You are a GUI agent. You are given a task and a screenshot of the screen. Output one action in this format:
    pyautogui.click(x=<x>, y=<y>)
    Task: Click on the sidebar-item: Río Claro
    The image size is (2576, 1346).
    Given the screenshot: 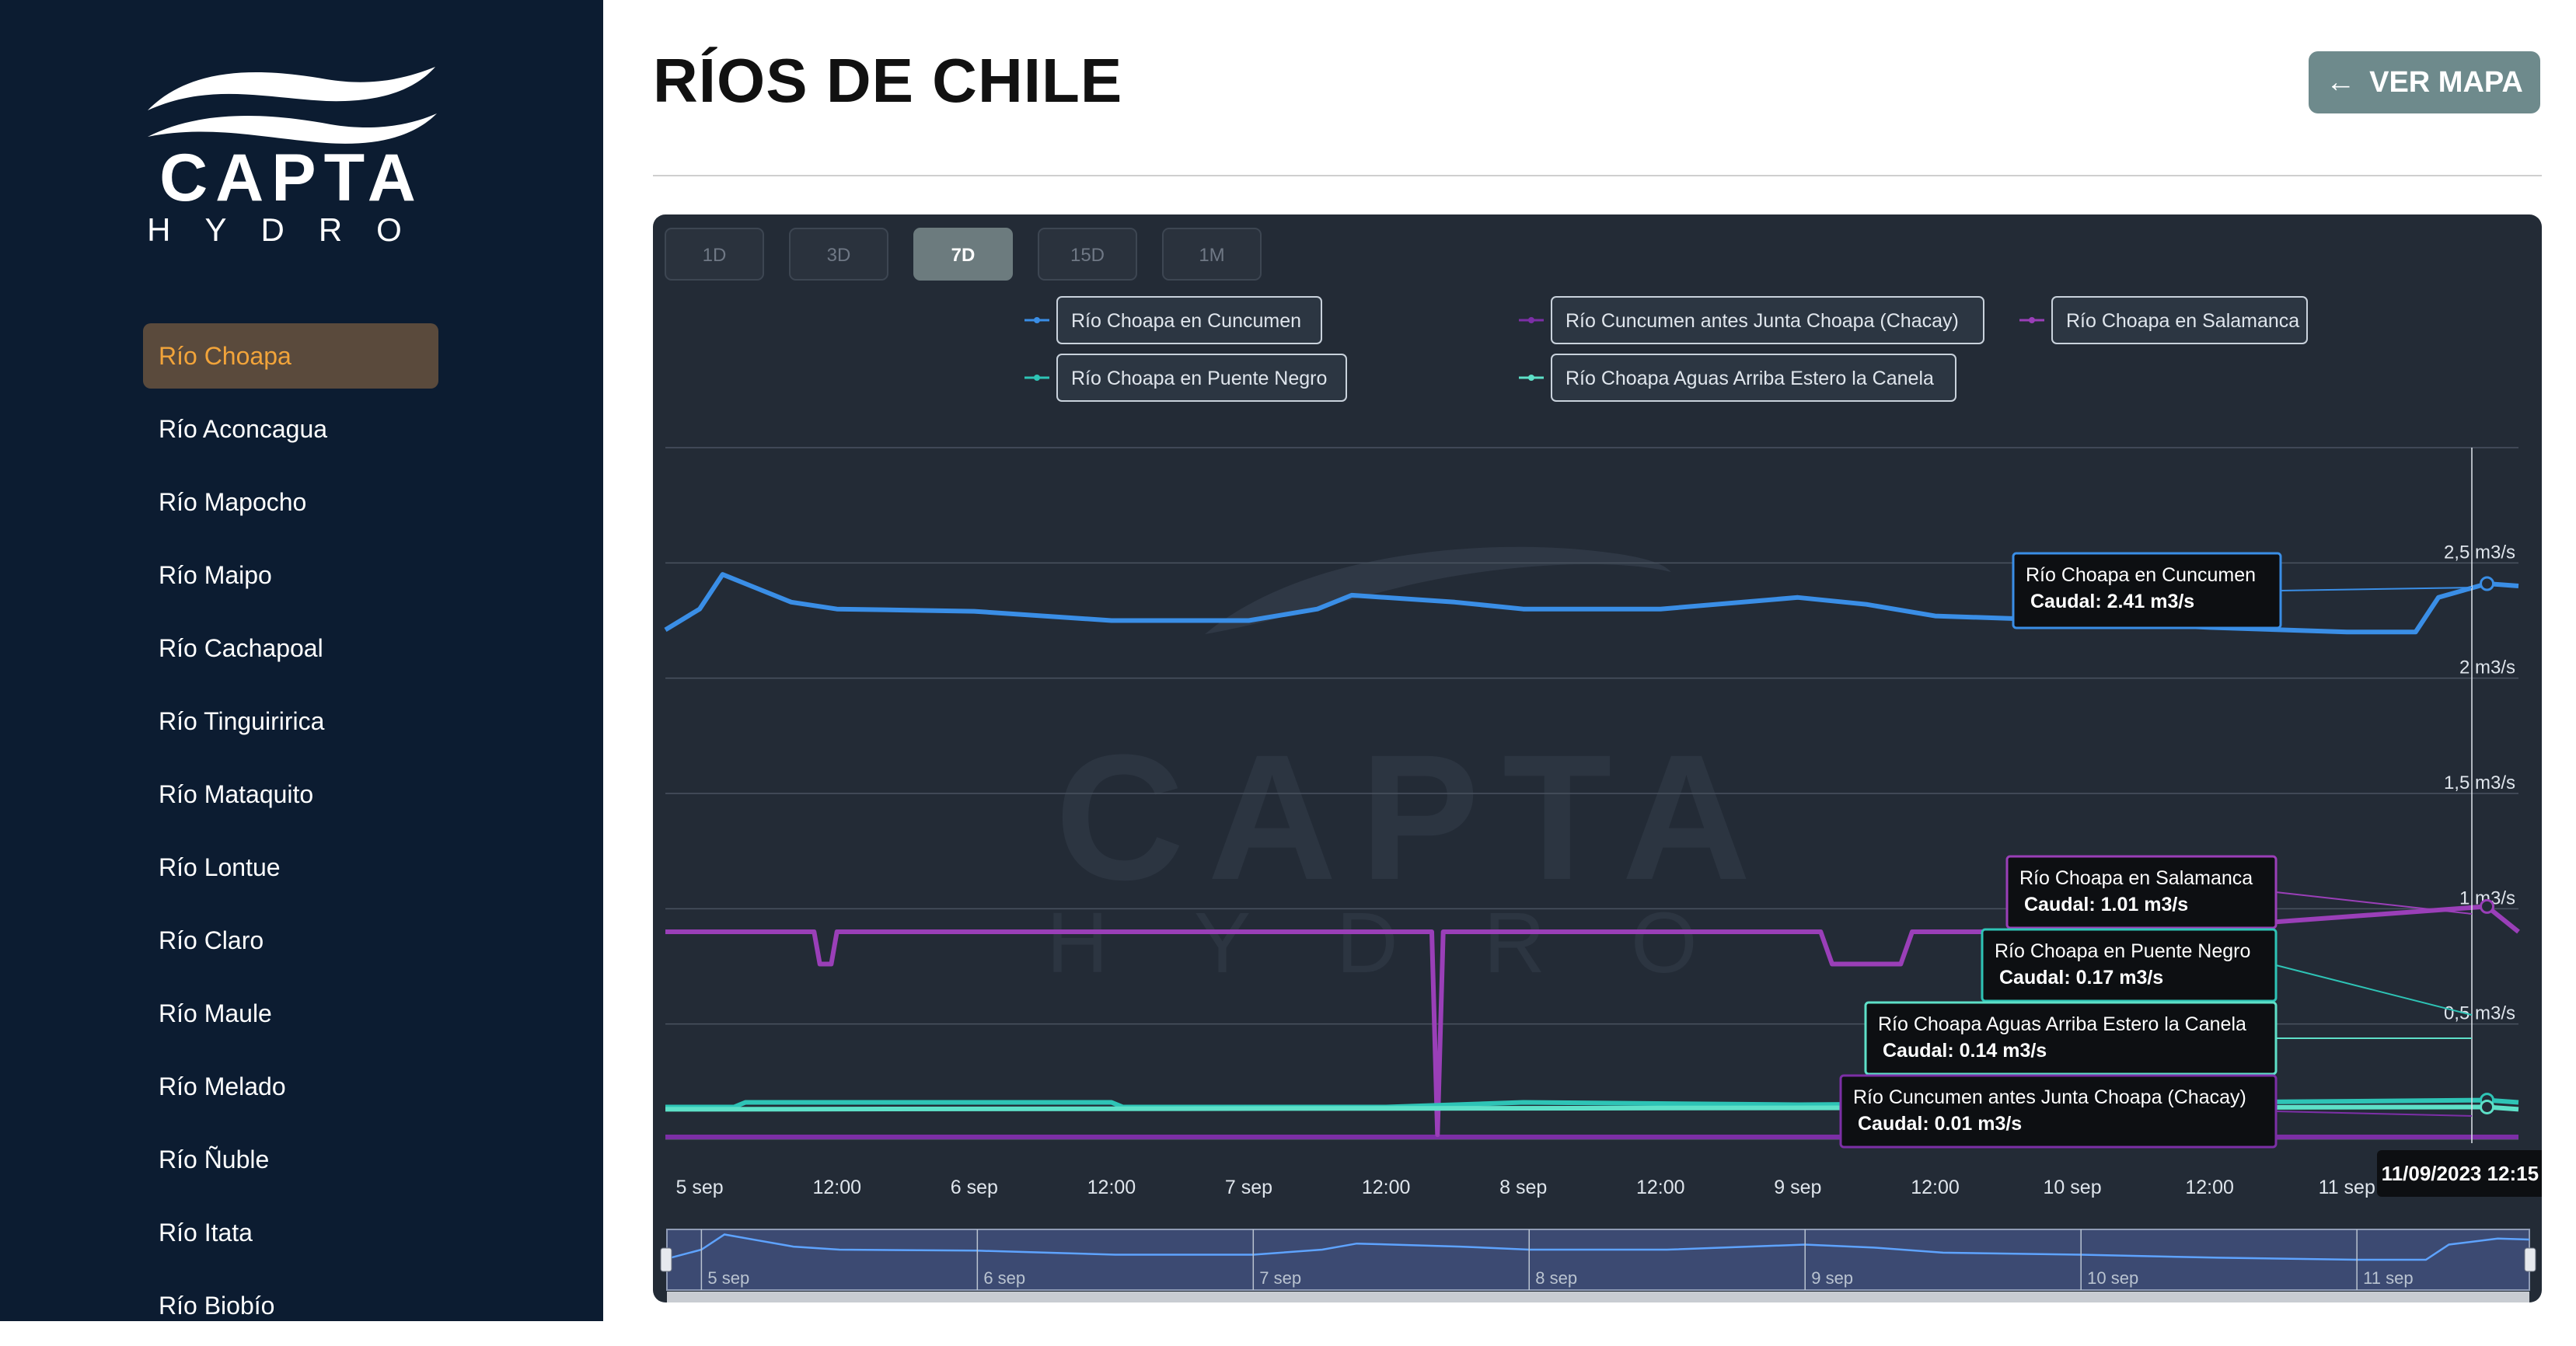 What is the action you would take?
    pyautogui.click(x=212, y=940)
    